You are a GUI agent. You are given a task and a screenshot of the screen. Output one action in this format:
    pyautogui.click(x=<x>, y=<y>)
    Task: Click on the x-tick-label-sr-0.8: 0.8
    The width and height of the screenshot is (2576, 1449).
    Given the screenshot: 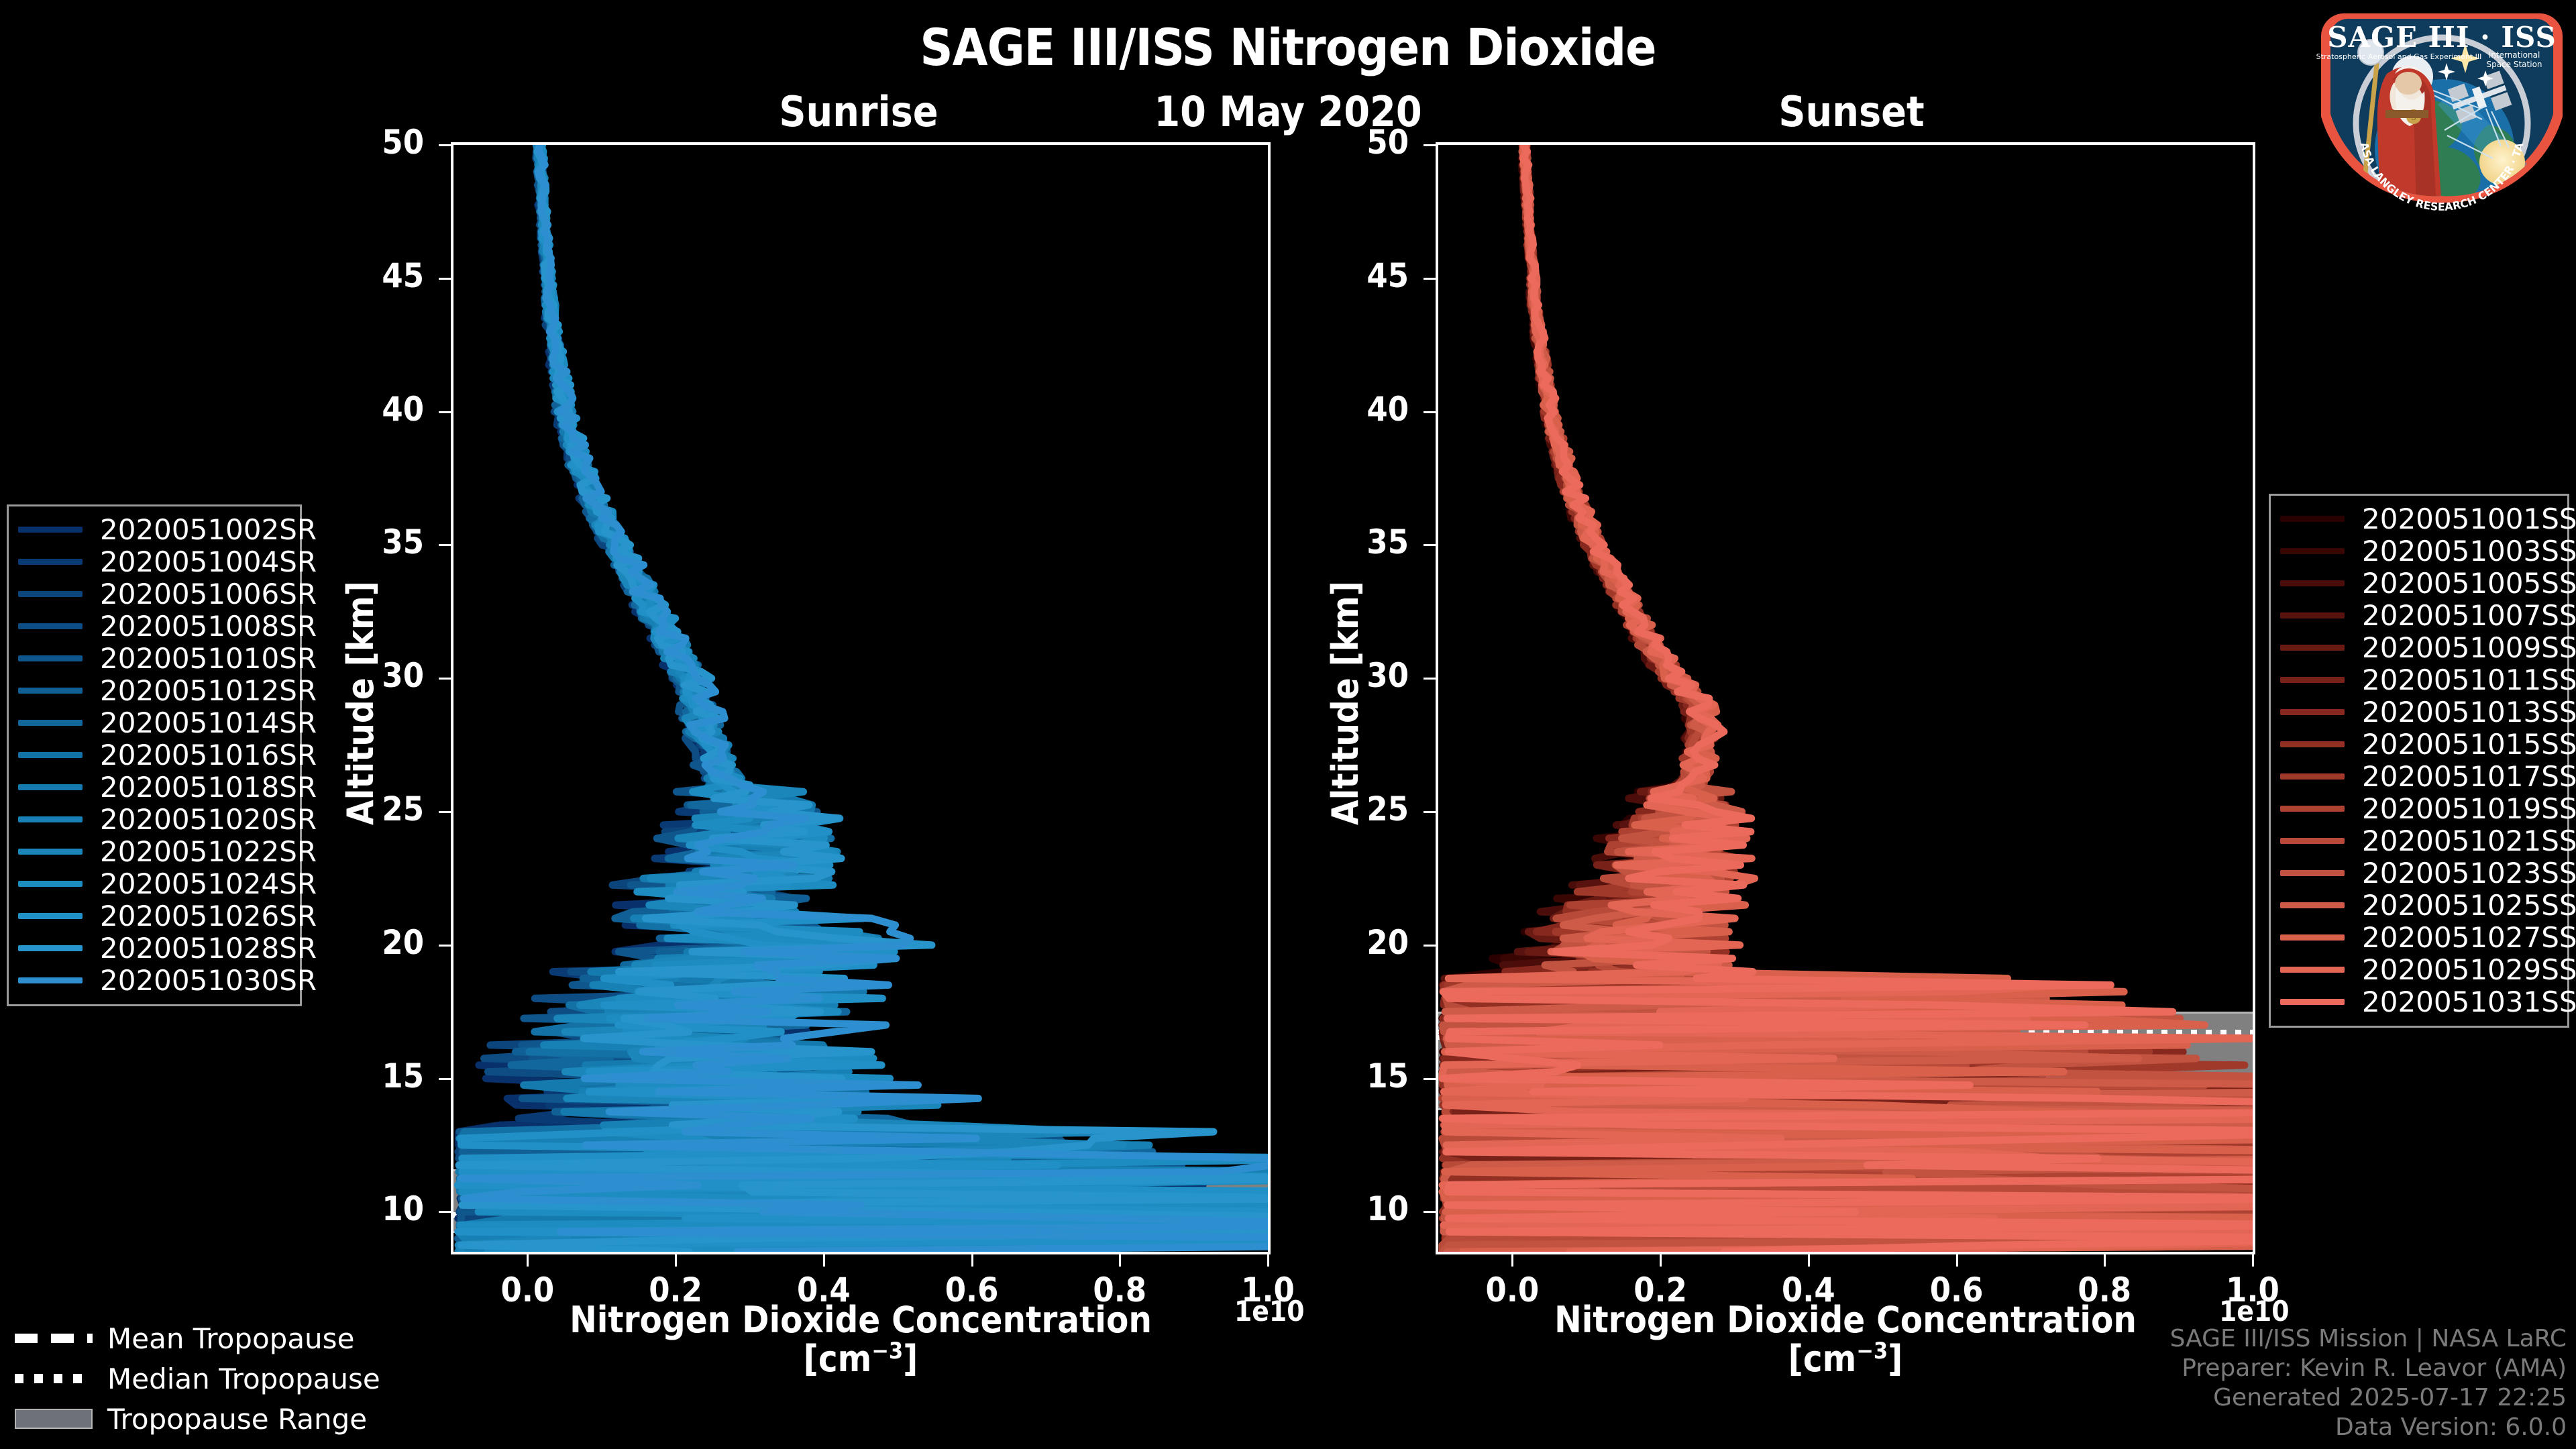 What is the action you would take?
    pyautogui.click(x=1120, y=1290)
    